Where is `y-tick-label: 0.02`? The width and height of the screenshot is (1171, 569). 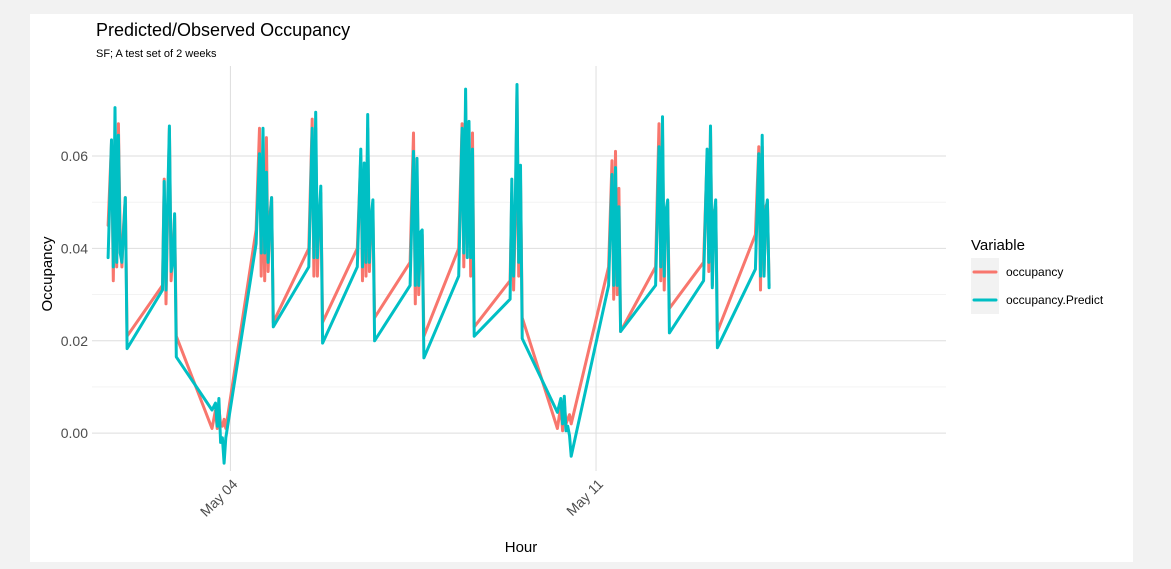
y-tick-label: 0.02 is located at coordinates (74, 341).